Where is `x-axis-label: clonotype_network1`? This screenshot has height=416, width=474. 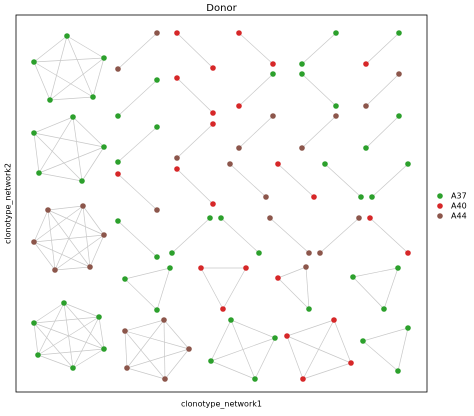
x-axis-label: clonotype_network1 is located at coordinates (221, 404).